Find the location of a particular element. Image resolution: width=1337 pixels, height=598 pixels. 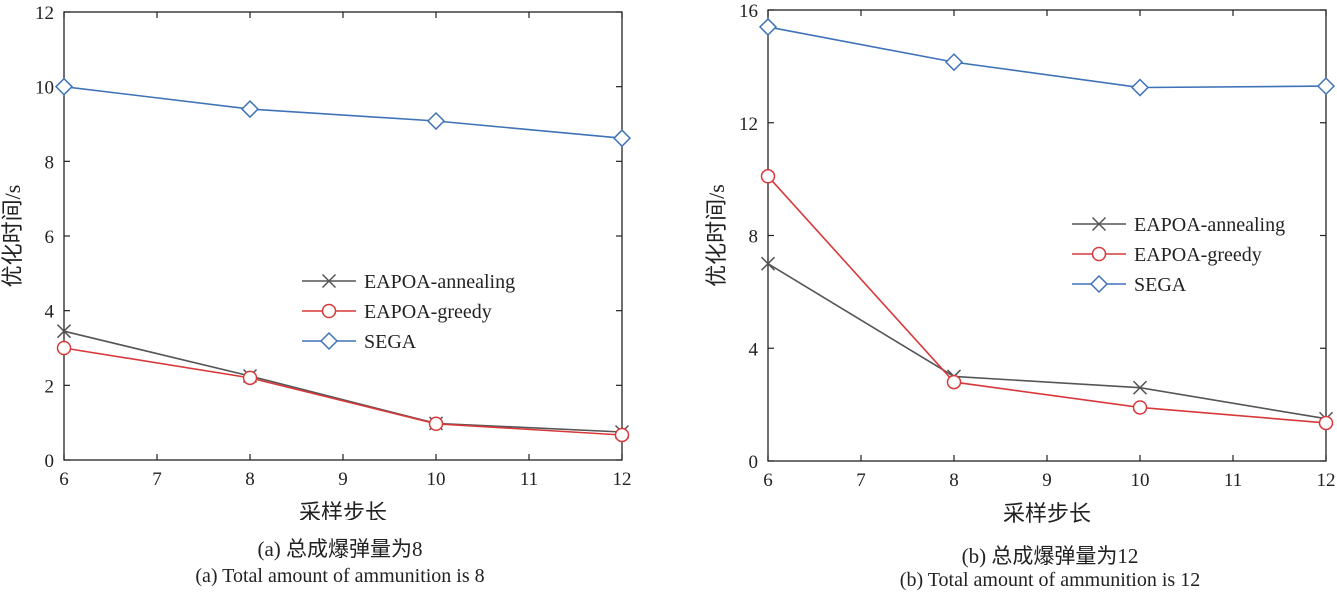

series-line-eapoa-greedy is located at coordinates (343, 391).